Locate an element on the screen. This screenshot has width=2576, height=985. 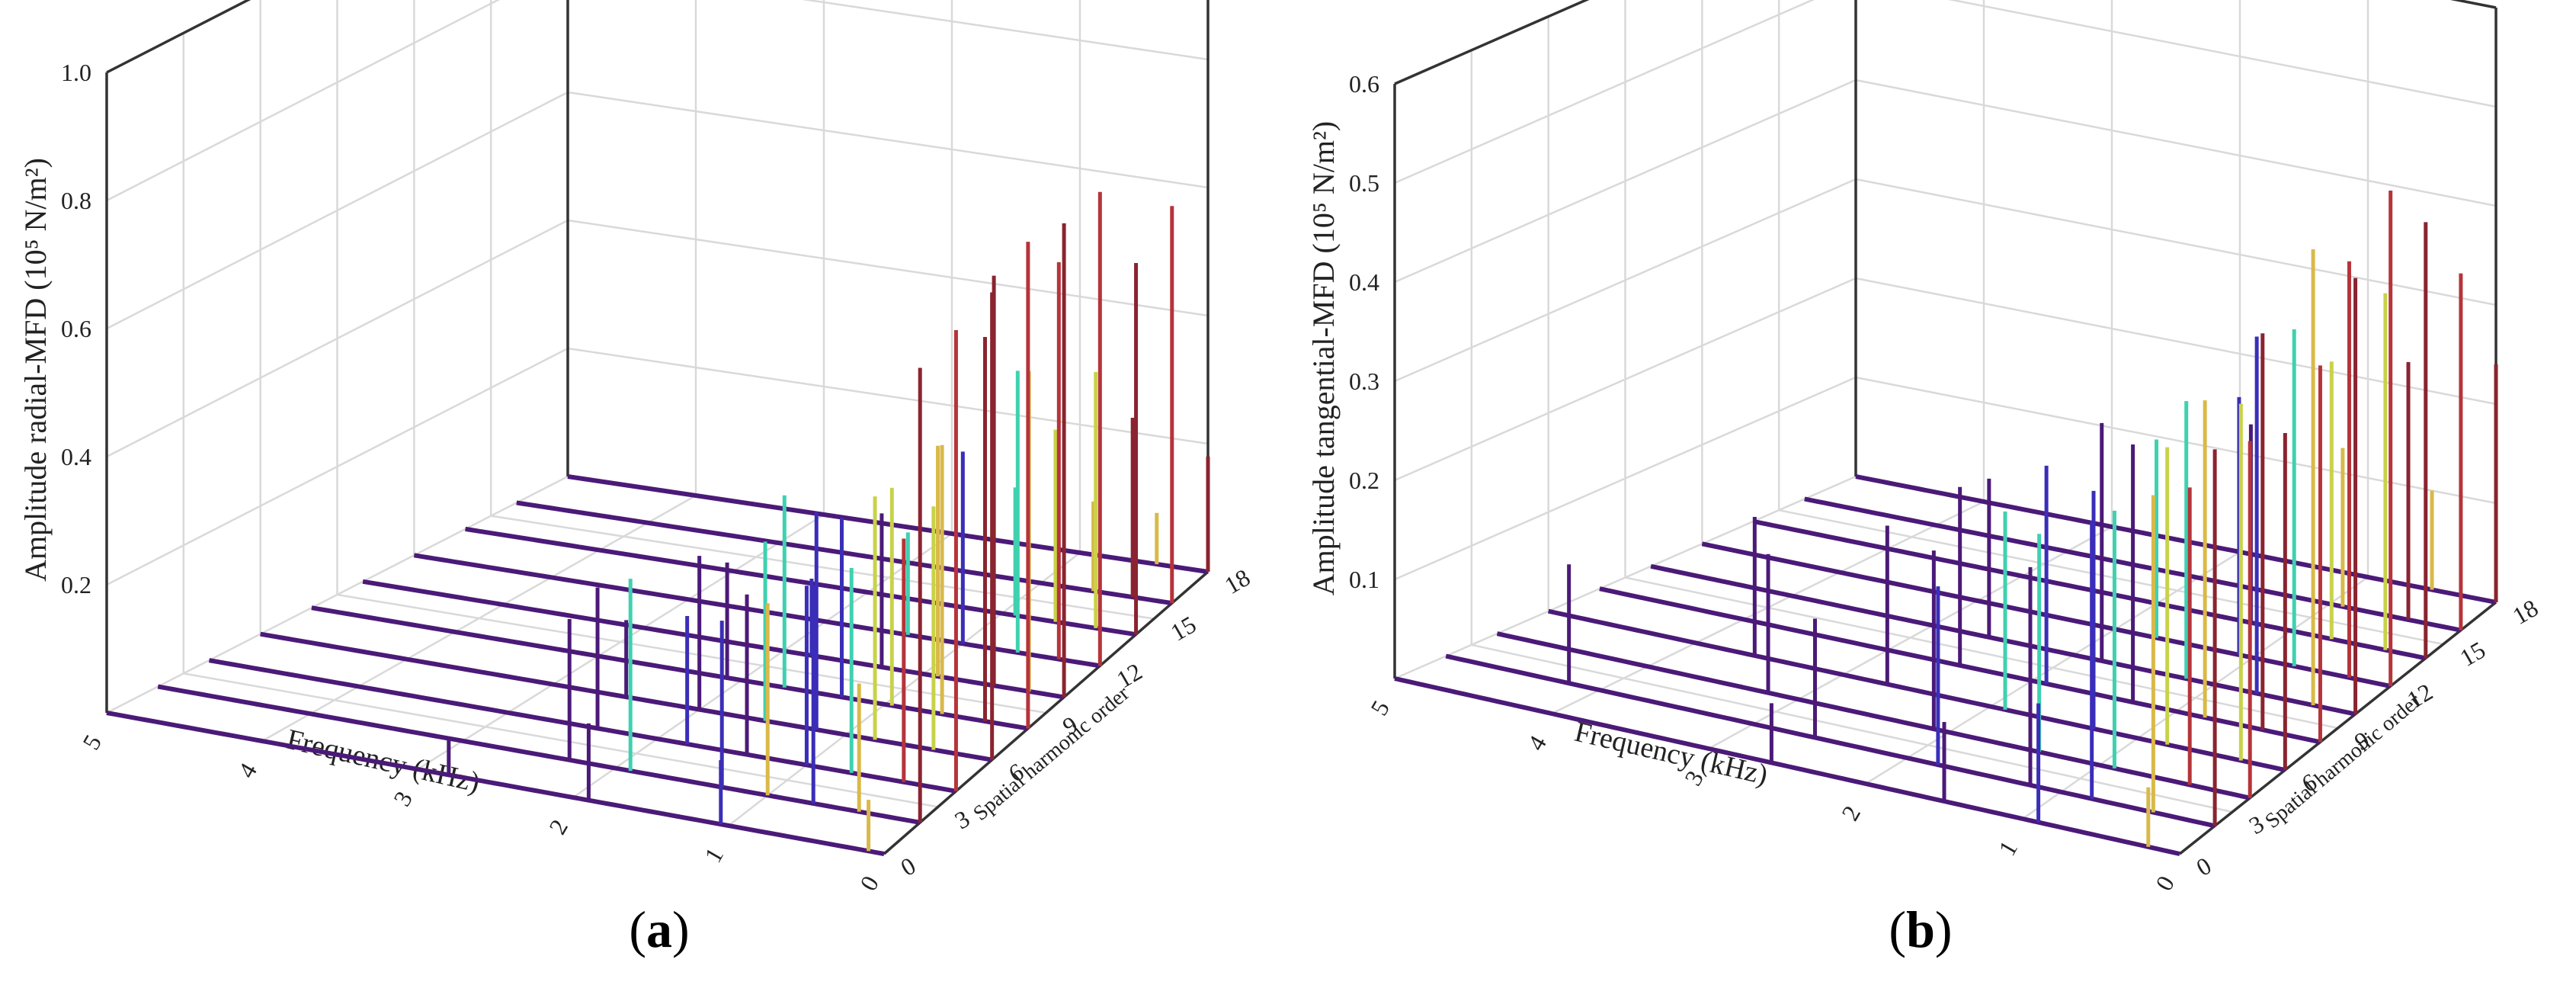
y-axis-title: Amplitude radial-MFD (10⁵ N/m²) is located at coordinates (35, 370).